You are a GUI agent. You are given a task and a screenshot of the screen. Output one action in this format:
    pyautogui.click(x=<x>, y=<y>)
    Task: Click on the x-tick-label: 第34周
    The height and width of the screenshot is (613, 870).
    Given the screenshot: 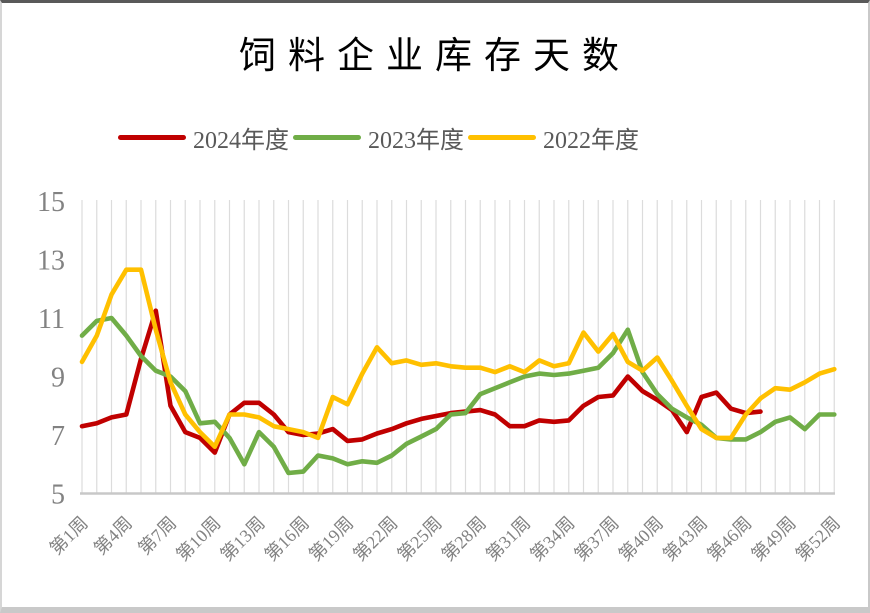 What is the action you would take?
    pyautogui.click(x=552, y=539)
    